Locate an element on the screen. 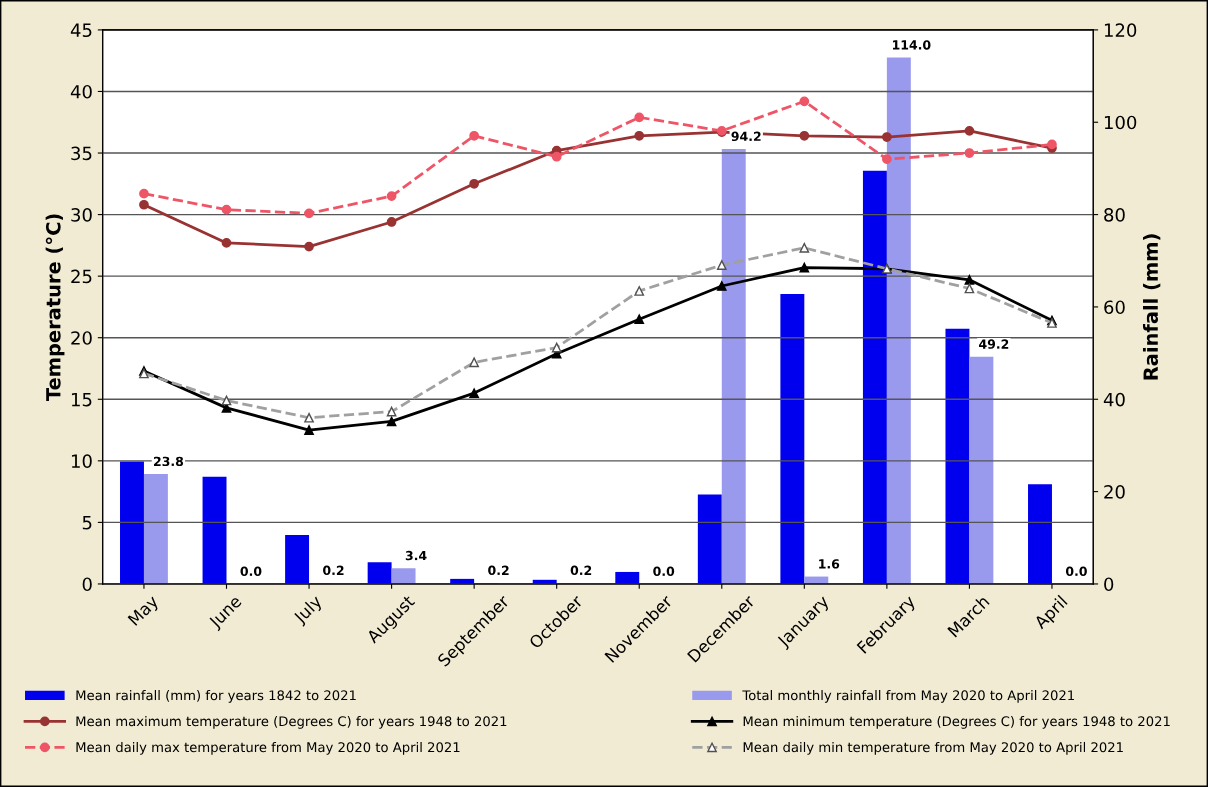 Image resolution: width=1208 pixels, height=787 pixels. legend-label: Mean rainfall (mm) for years 1842 to 2021 is located at coordinates (216, 696).